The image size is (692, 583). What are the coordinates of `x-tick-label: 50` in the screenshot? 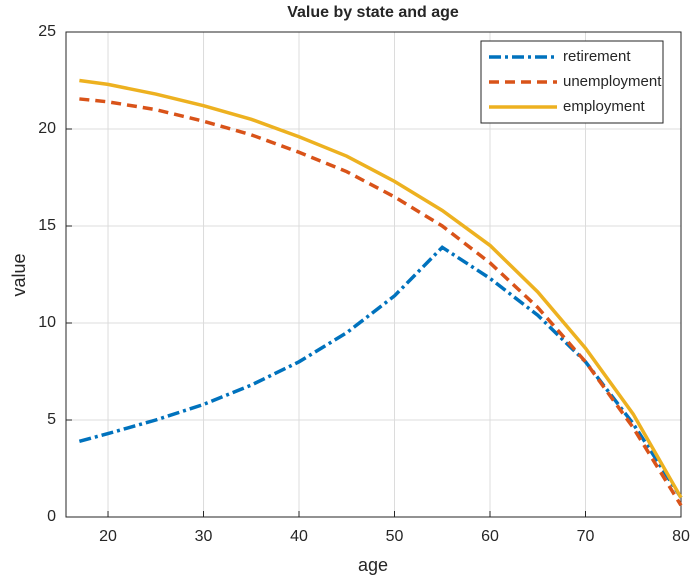 It's located at (395, 536).